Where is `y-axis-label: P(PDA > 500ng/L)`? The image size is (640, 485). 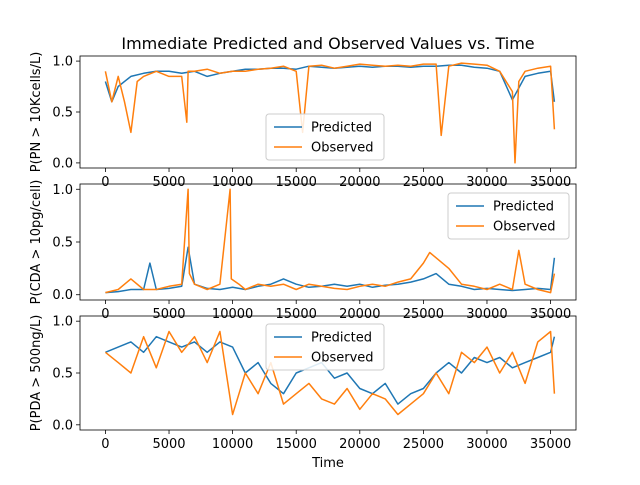
y-axis-label: P(PDA > 500ng/L) is located at coordinates (36, 373).